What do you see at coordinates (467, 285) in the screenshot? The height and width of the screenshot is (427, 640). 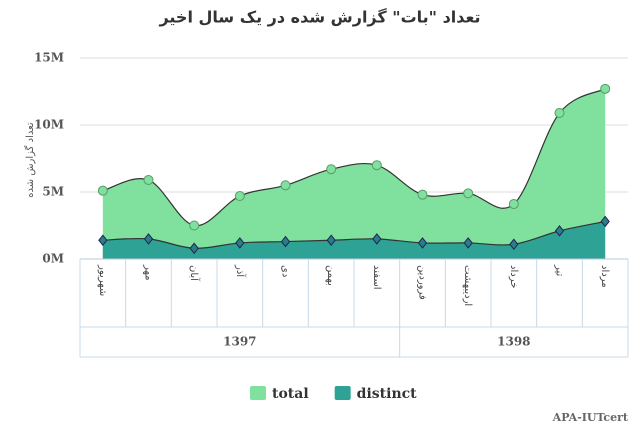 I see `x-tick-label: اردیبهشت` at bounding box center [467, 285].